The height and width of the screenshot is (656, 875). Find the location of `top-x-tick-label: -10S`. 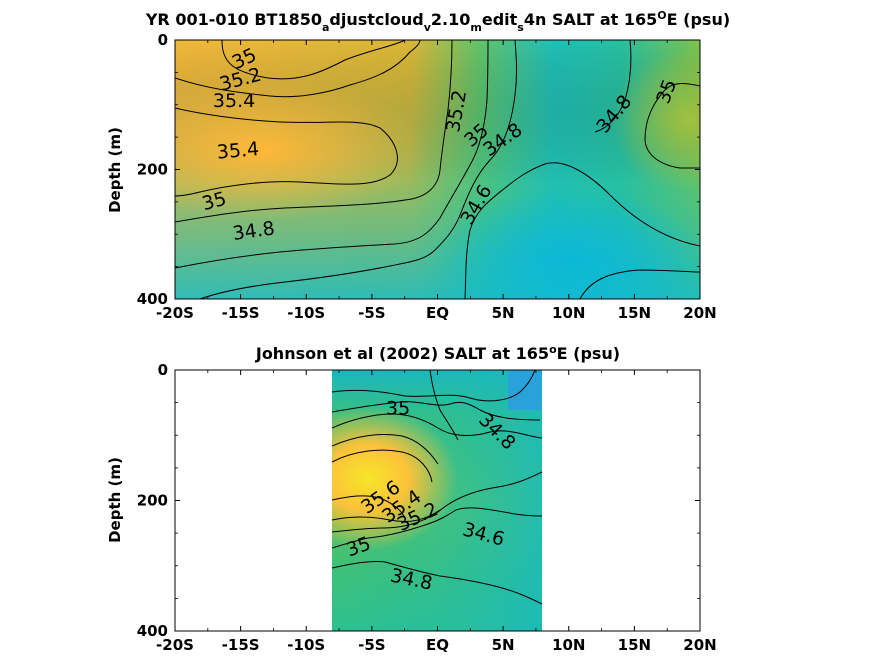

top-x-tick-label: -10S is located at coordinates (306, 313).